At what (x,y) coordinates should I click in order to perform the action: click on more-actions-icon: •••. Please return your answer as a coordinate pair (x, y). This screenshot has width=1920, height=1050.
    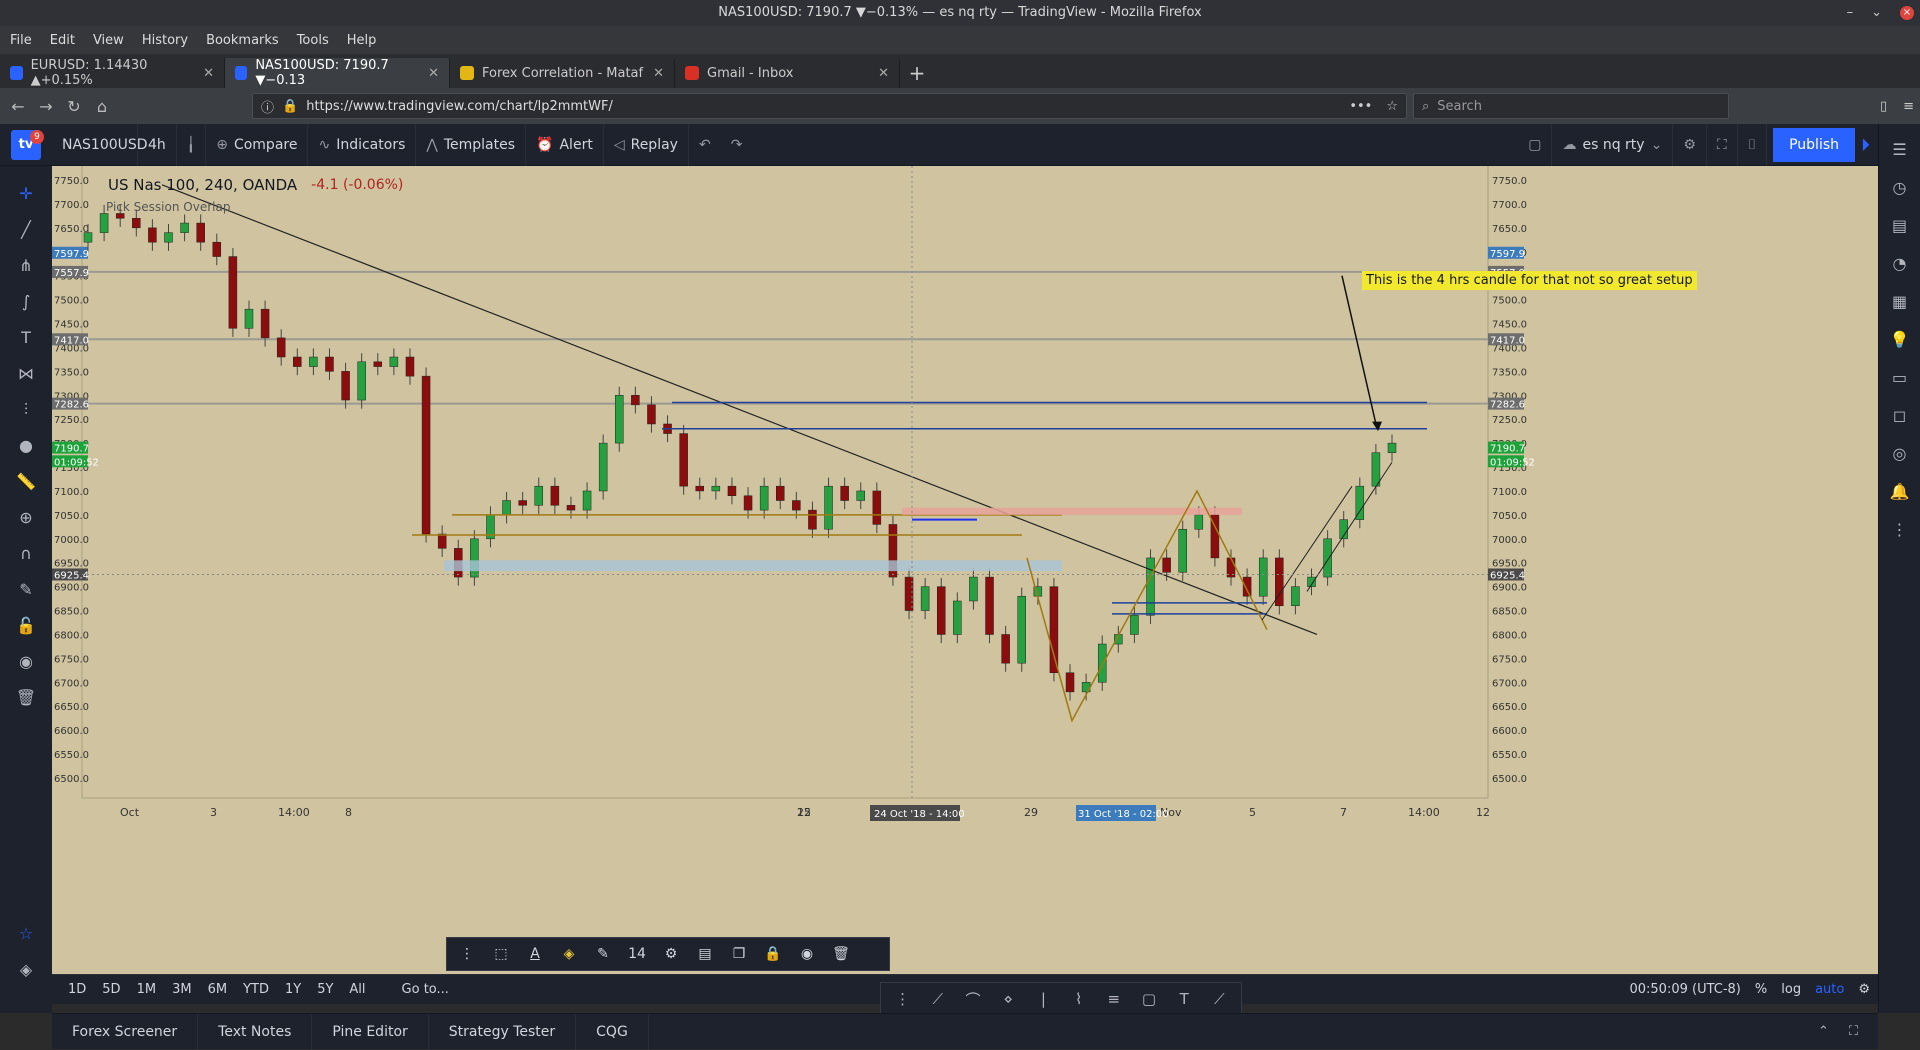
    Looking at the image, I should click on (1361, 106).